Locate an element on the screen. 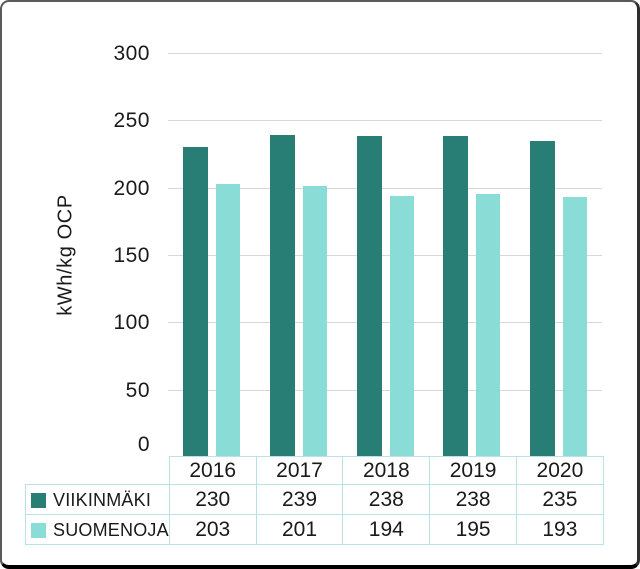 The width and height of the screenshot is (640, 569). bar-suomenoja-2019 is located at coordinates (488, 325).